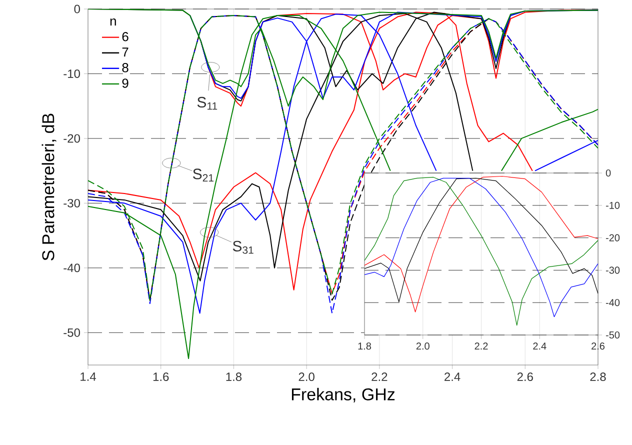  What do you see at coordinates (88, 376) in the screenshot?
I see `x-tick-label: 1.4` at bounding box center [88, 376].